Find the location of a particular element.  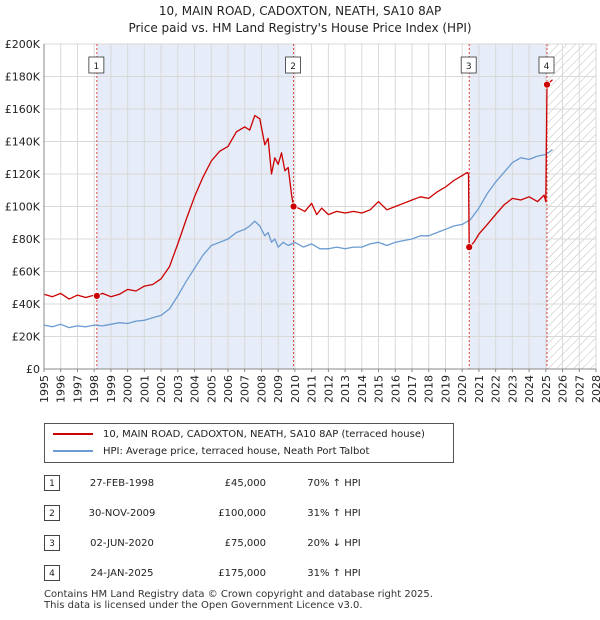

x-tick-label: 2001 is located at coordinates (144, 389).